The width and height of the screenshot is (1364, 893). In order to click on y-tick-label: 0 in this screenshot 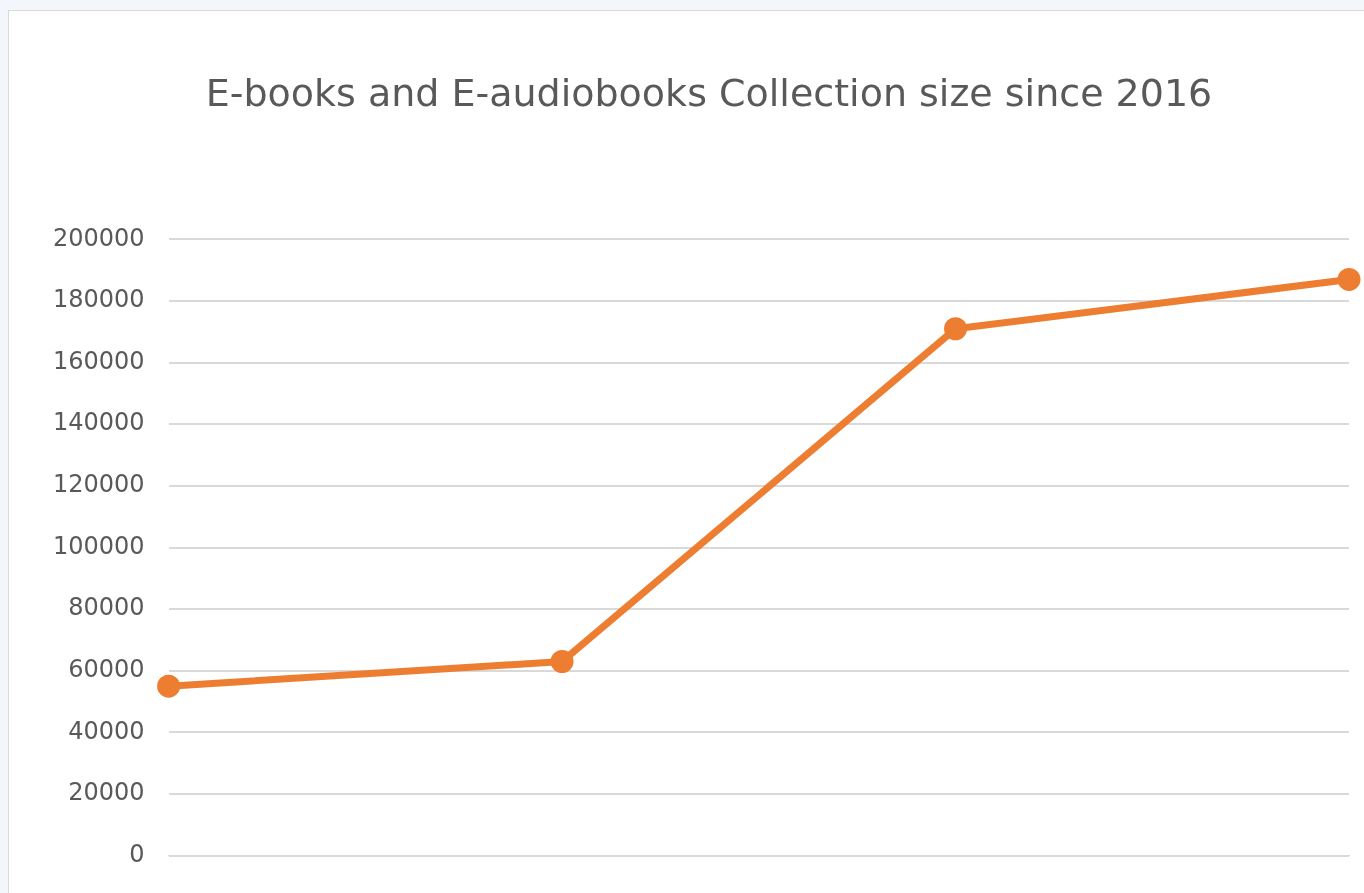, I will do `click(137, 853)`.